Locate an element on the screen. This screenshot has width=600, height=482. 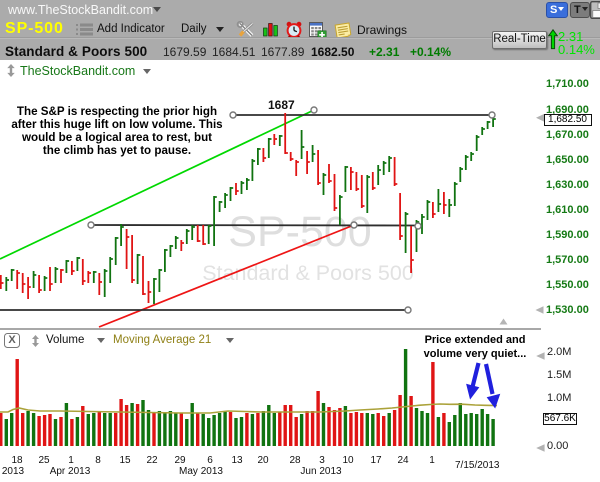
svg-text: Standard & Poors 500 is located at coordinates (308, 273).